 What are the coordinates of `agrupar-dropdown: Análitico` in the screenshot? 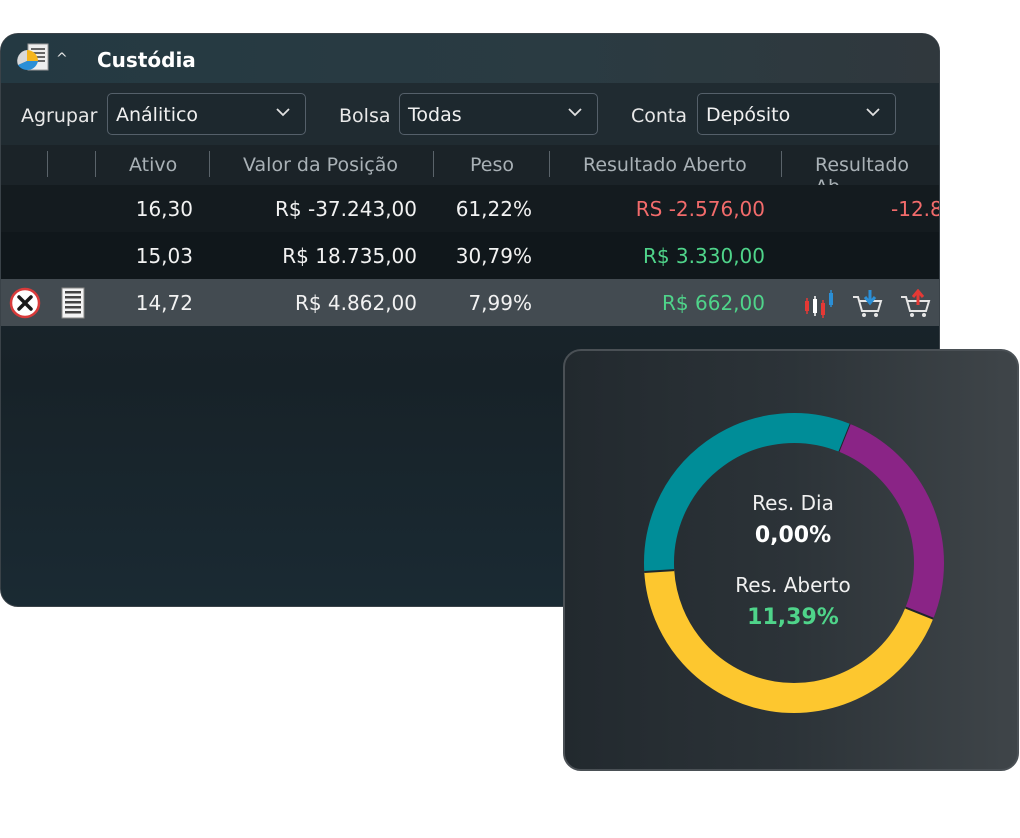 It's located at (206, 114).